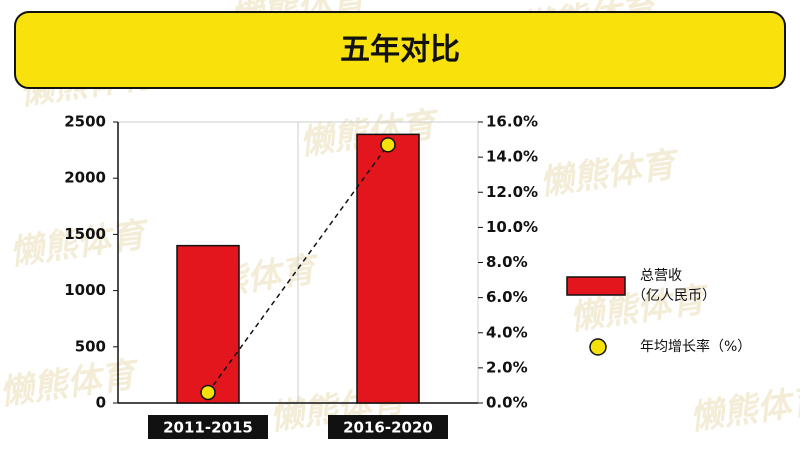 Image resolution: width=800 pixels, height=455 pixels. What do you see at coordinates (507, 332) in the screenshot?
I see `y2-tick-label: 4.0%` at bounding box center [507, 332].